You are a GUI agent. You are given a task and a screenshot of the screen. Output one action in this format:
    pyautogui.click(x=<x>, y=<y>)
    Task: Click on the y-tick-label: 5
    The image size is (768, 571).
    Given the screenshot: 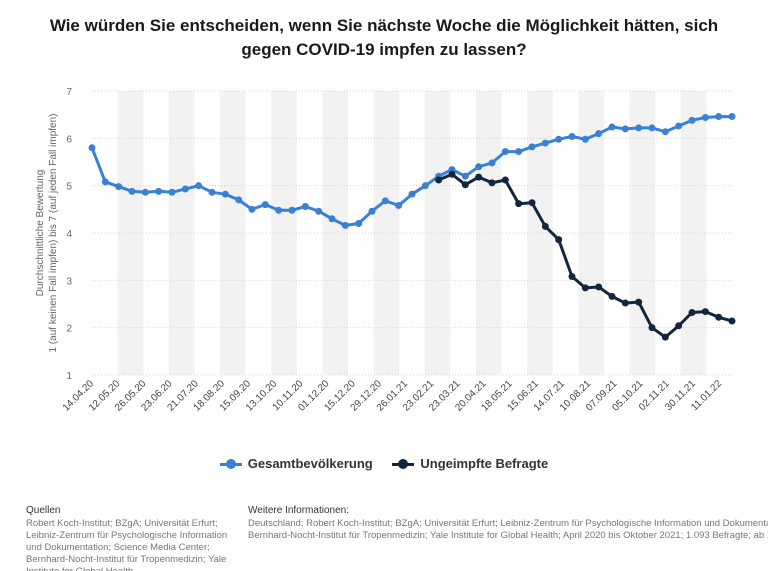 What is the action you would take?
    pyautogui.click(x=69, y=187)
    